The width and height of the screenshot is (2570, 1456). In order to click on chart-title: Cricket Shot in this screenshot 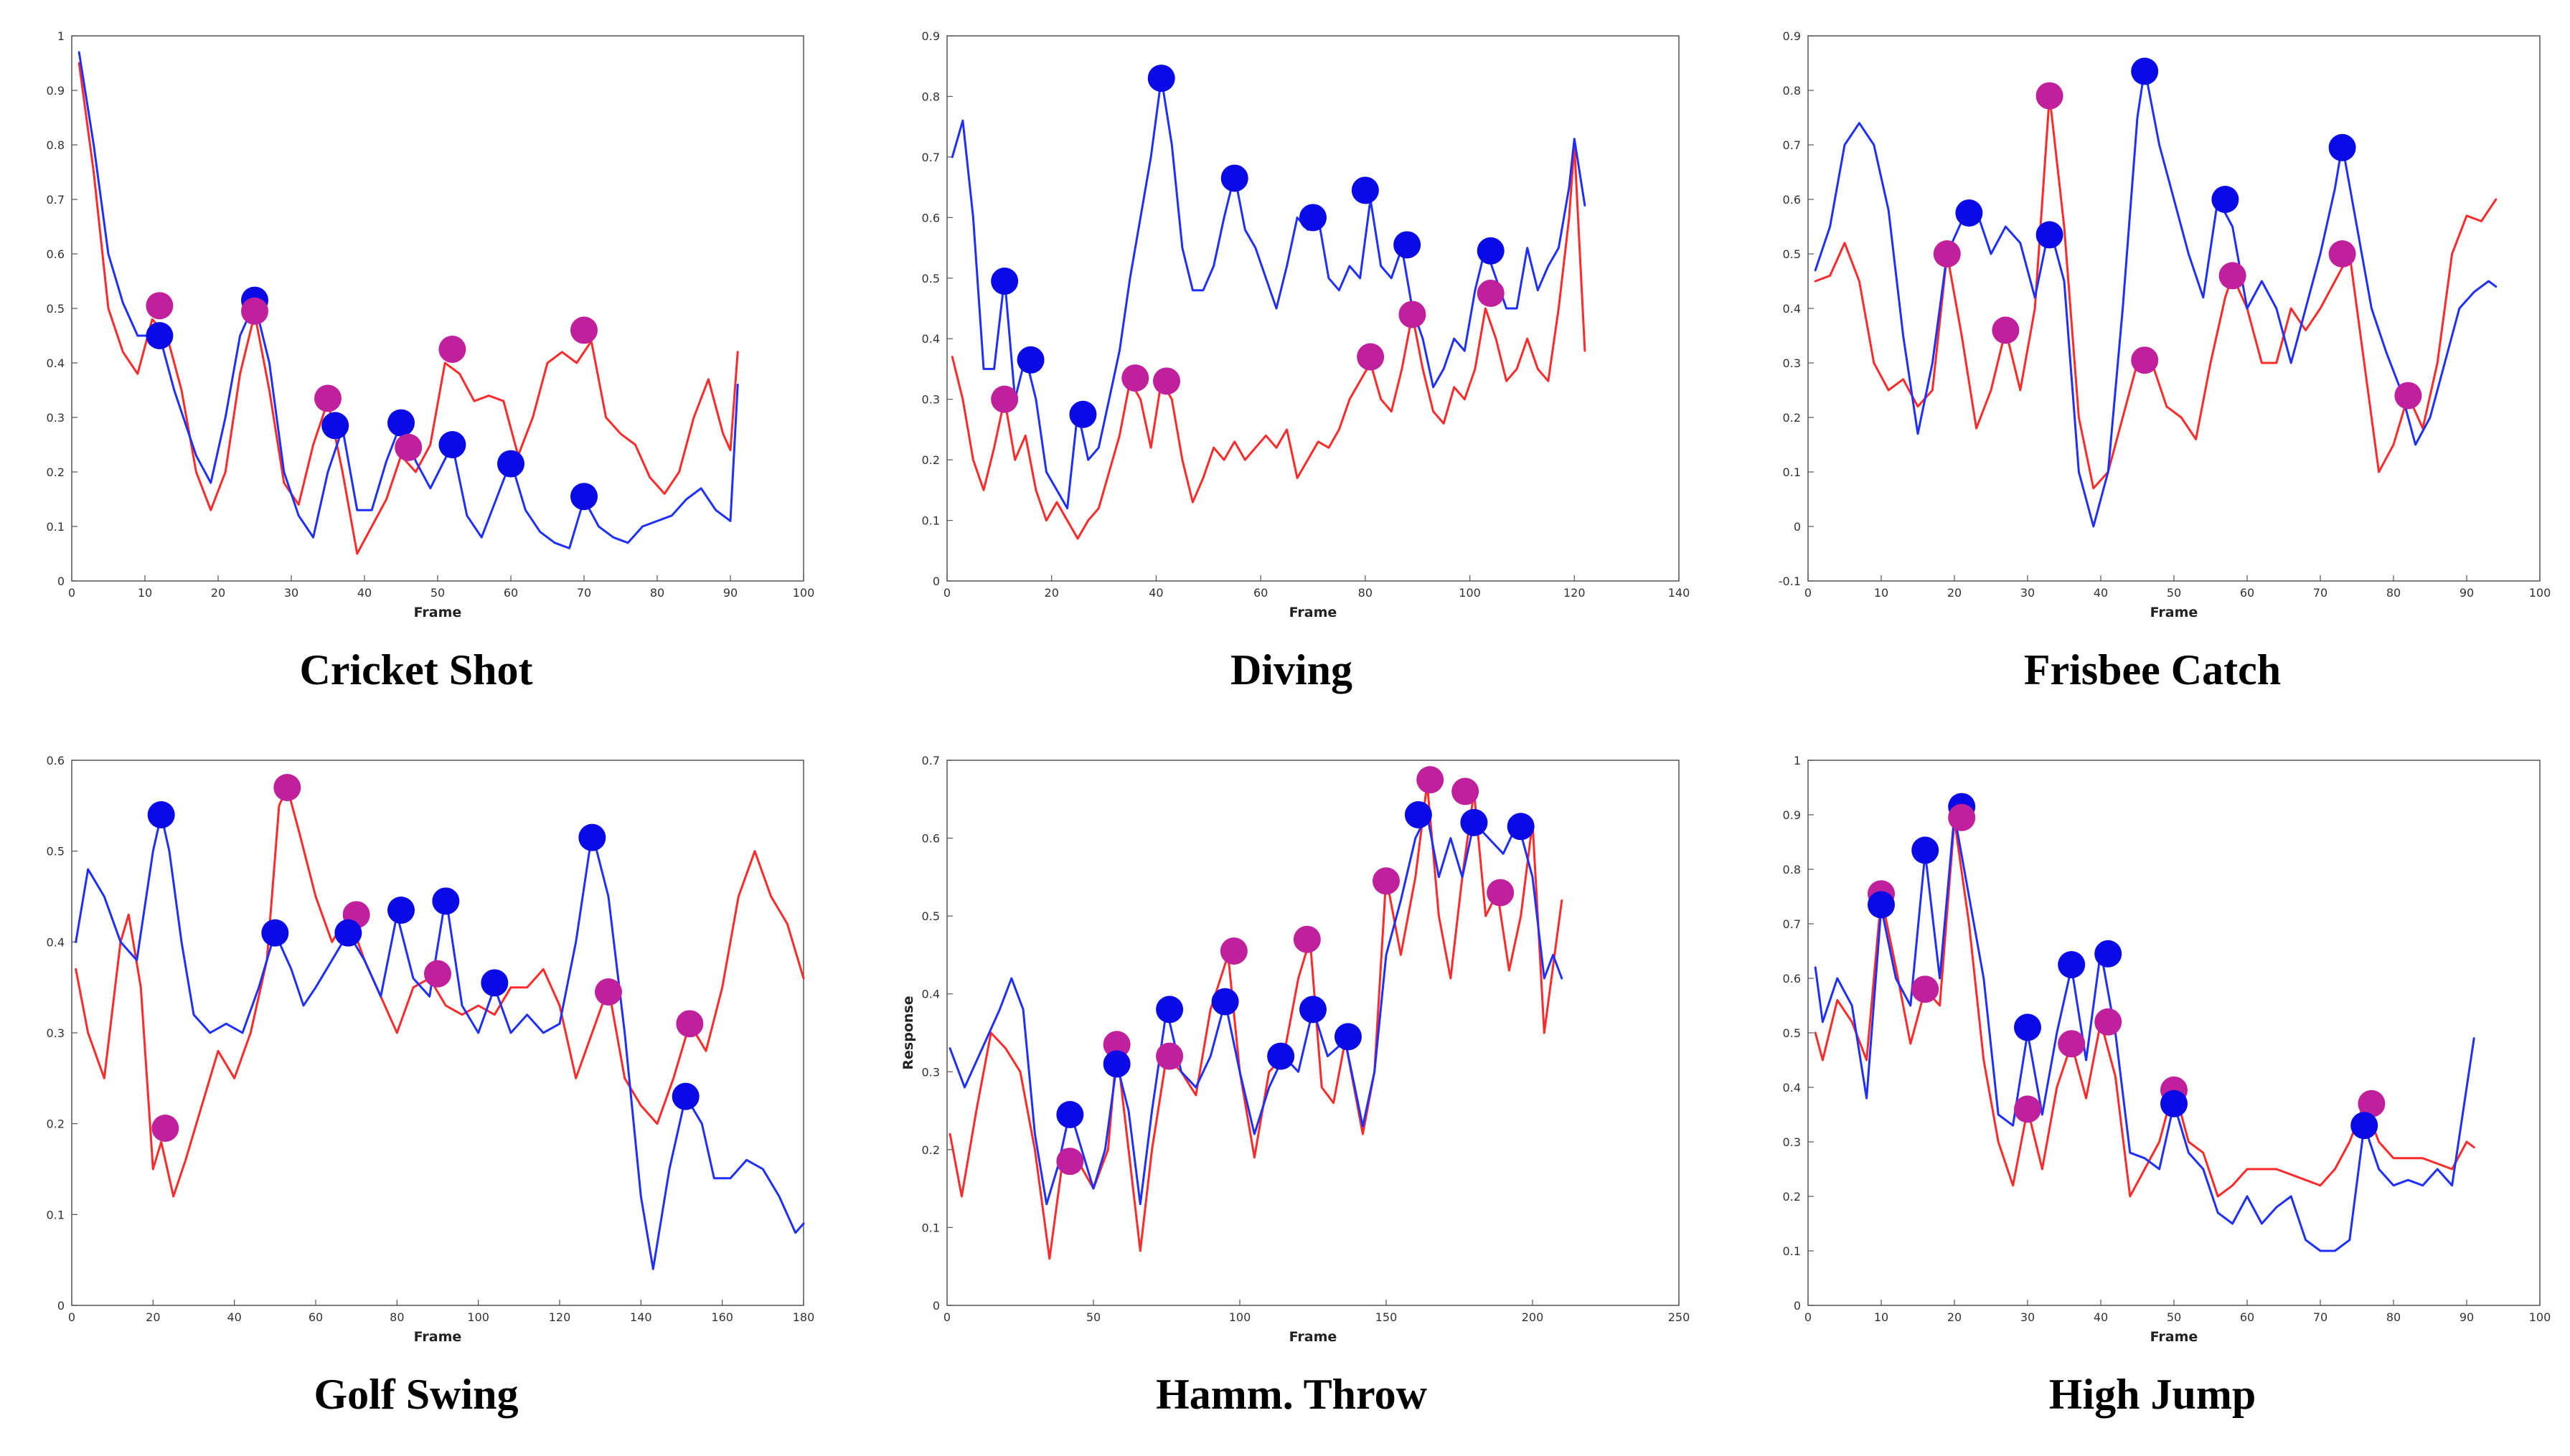, I will do `click(416, 670)`.